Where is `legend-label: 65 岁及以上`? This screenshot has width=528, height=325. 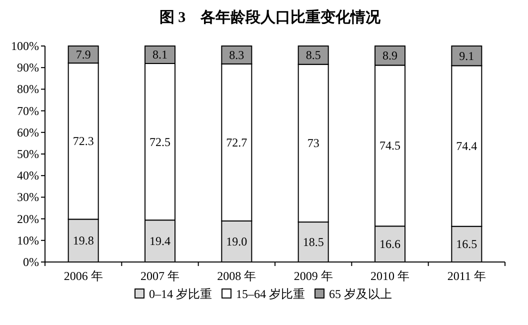 legend-label: 65 岁及以上 is located at coordinates (360, 294).